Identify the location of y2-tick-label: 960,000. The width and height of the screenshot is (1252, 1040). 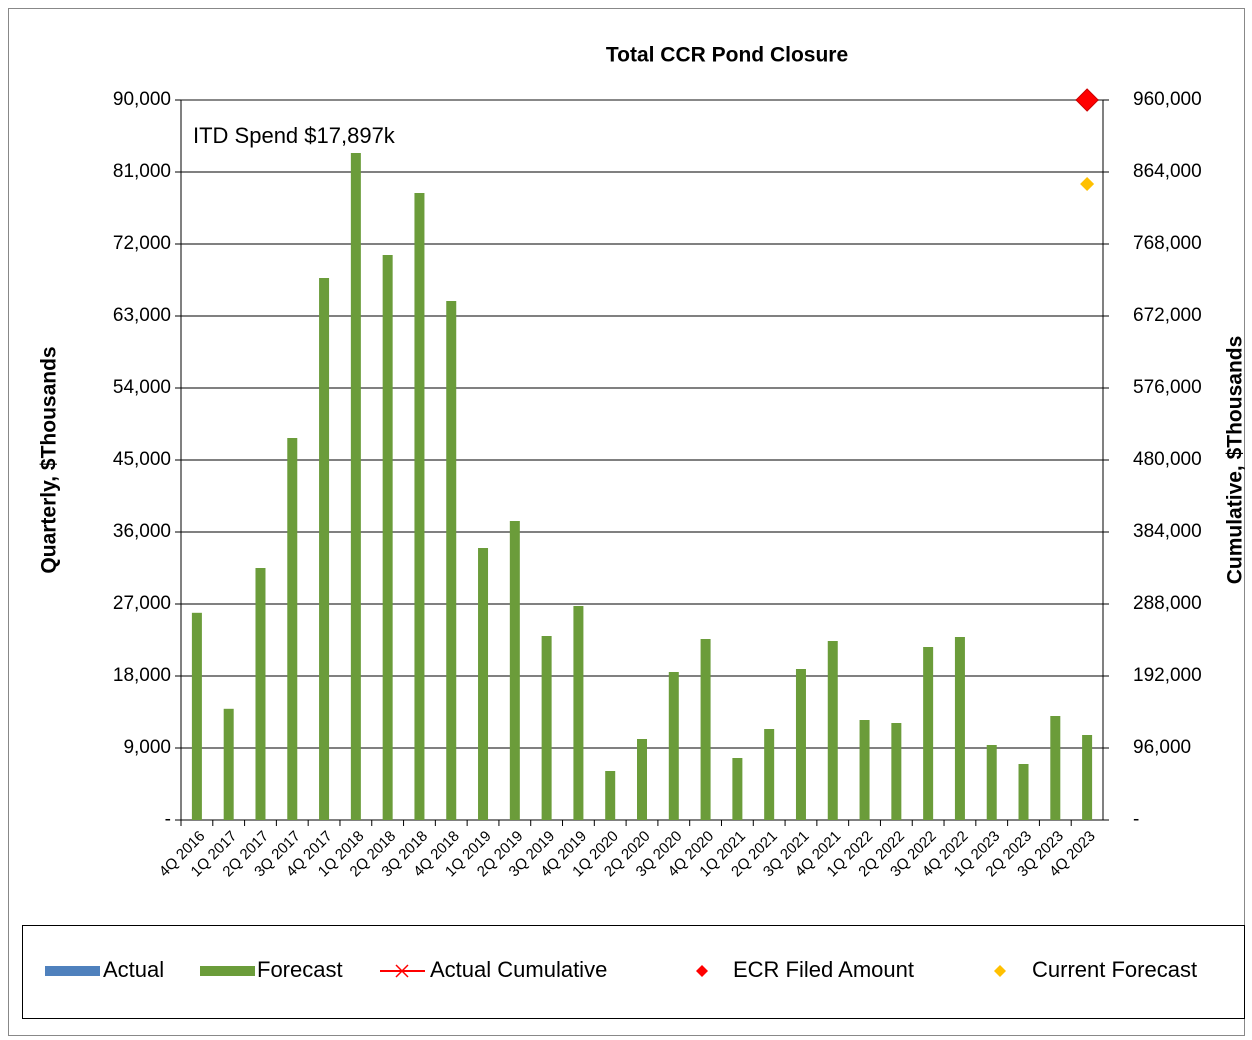
(1167, 99).